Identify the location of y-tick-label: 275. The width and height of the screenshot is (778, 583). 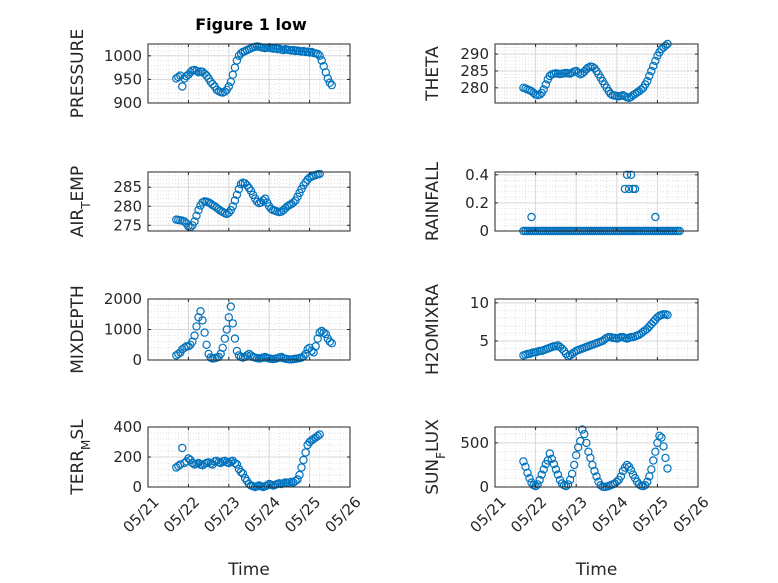
(127, 225).